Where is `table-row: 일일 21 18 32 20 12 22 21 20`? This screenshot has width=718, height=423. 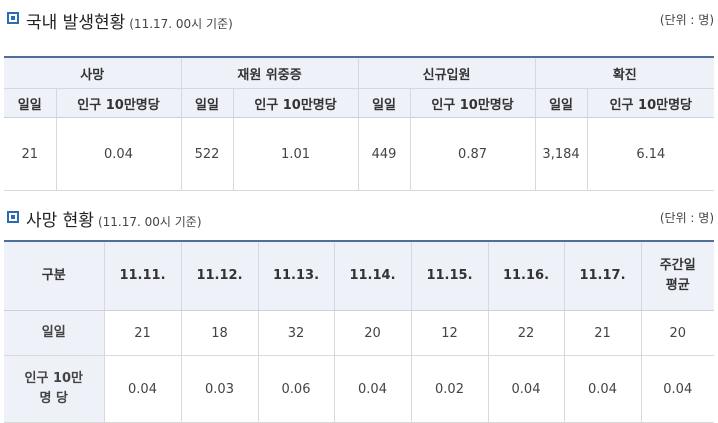
table-row: 일일 21 18 32 20 12 22 21 20 is located at coordinates (359, 333).